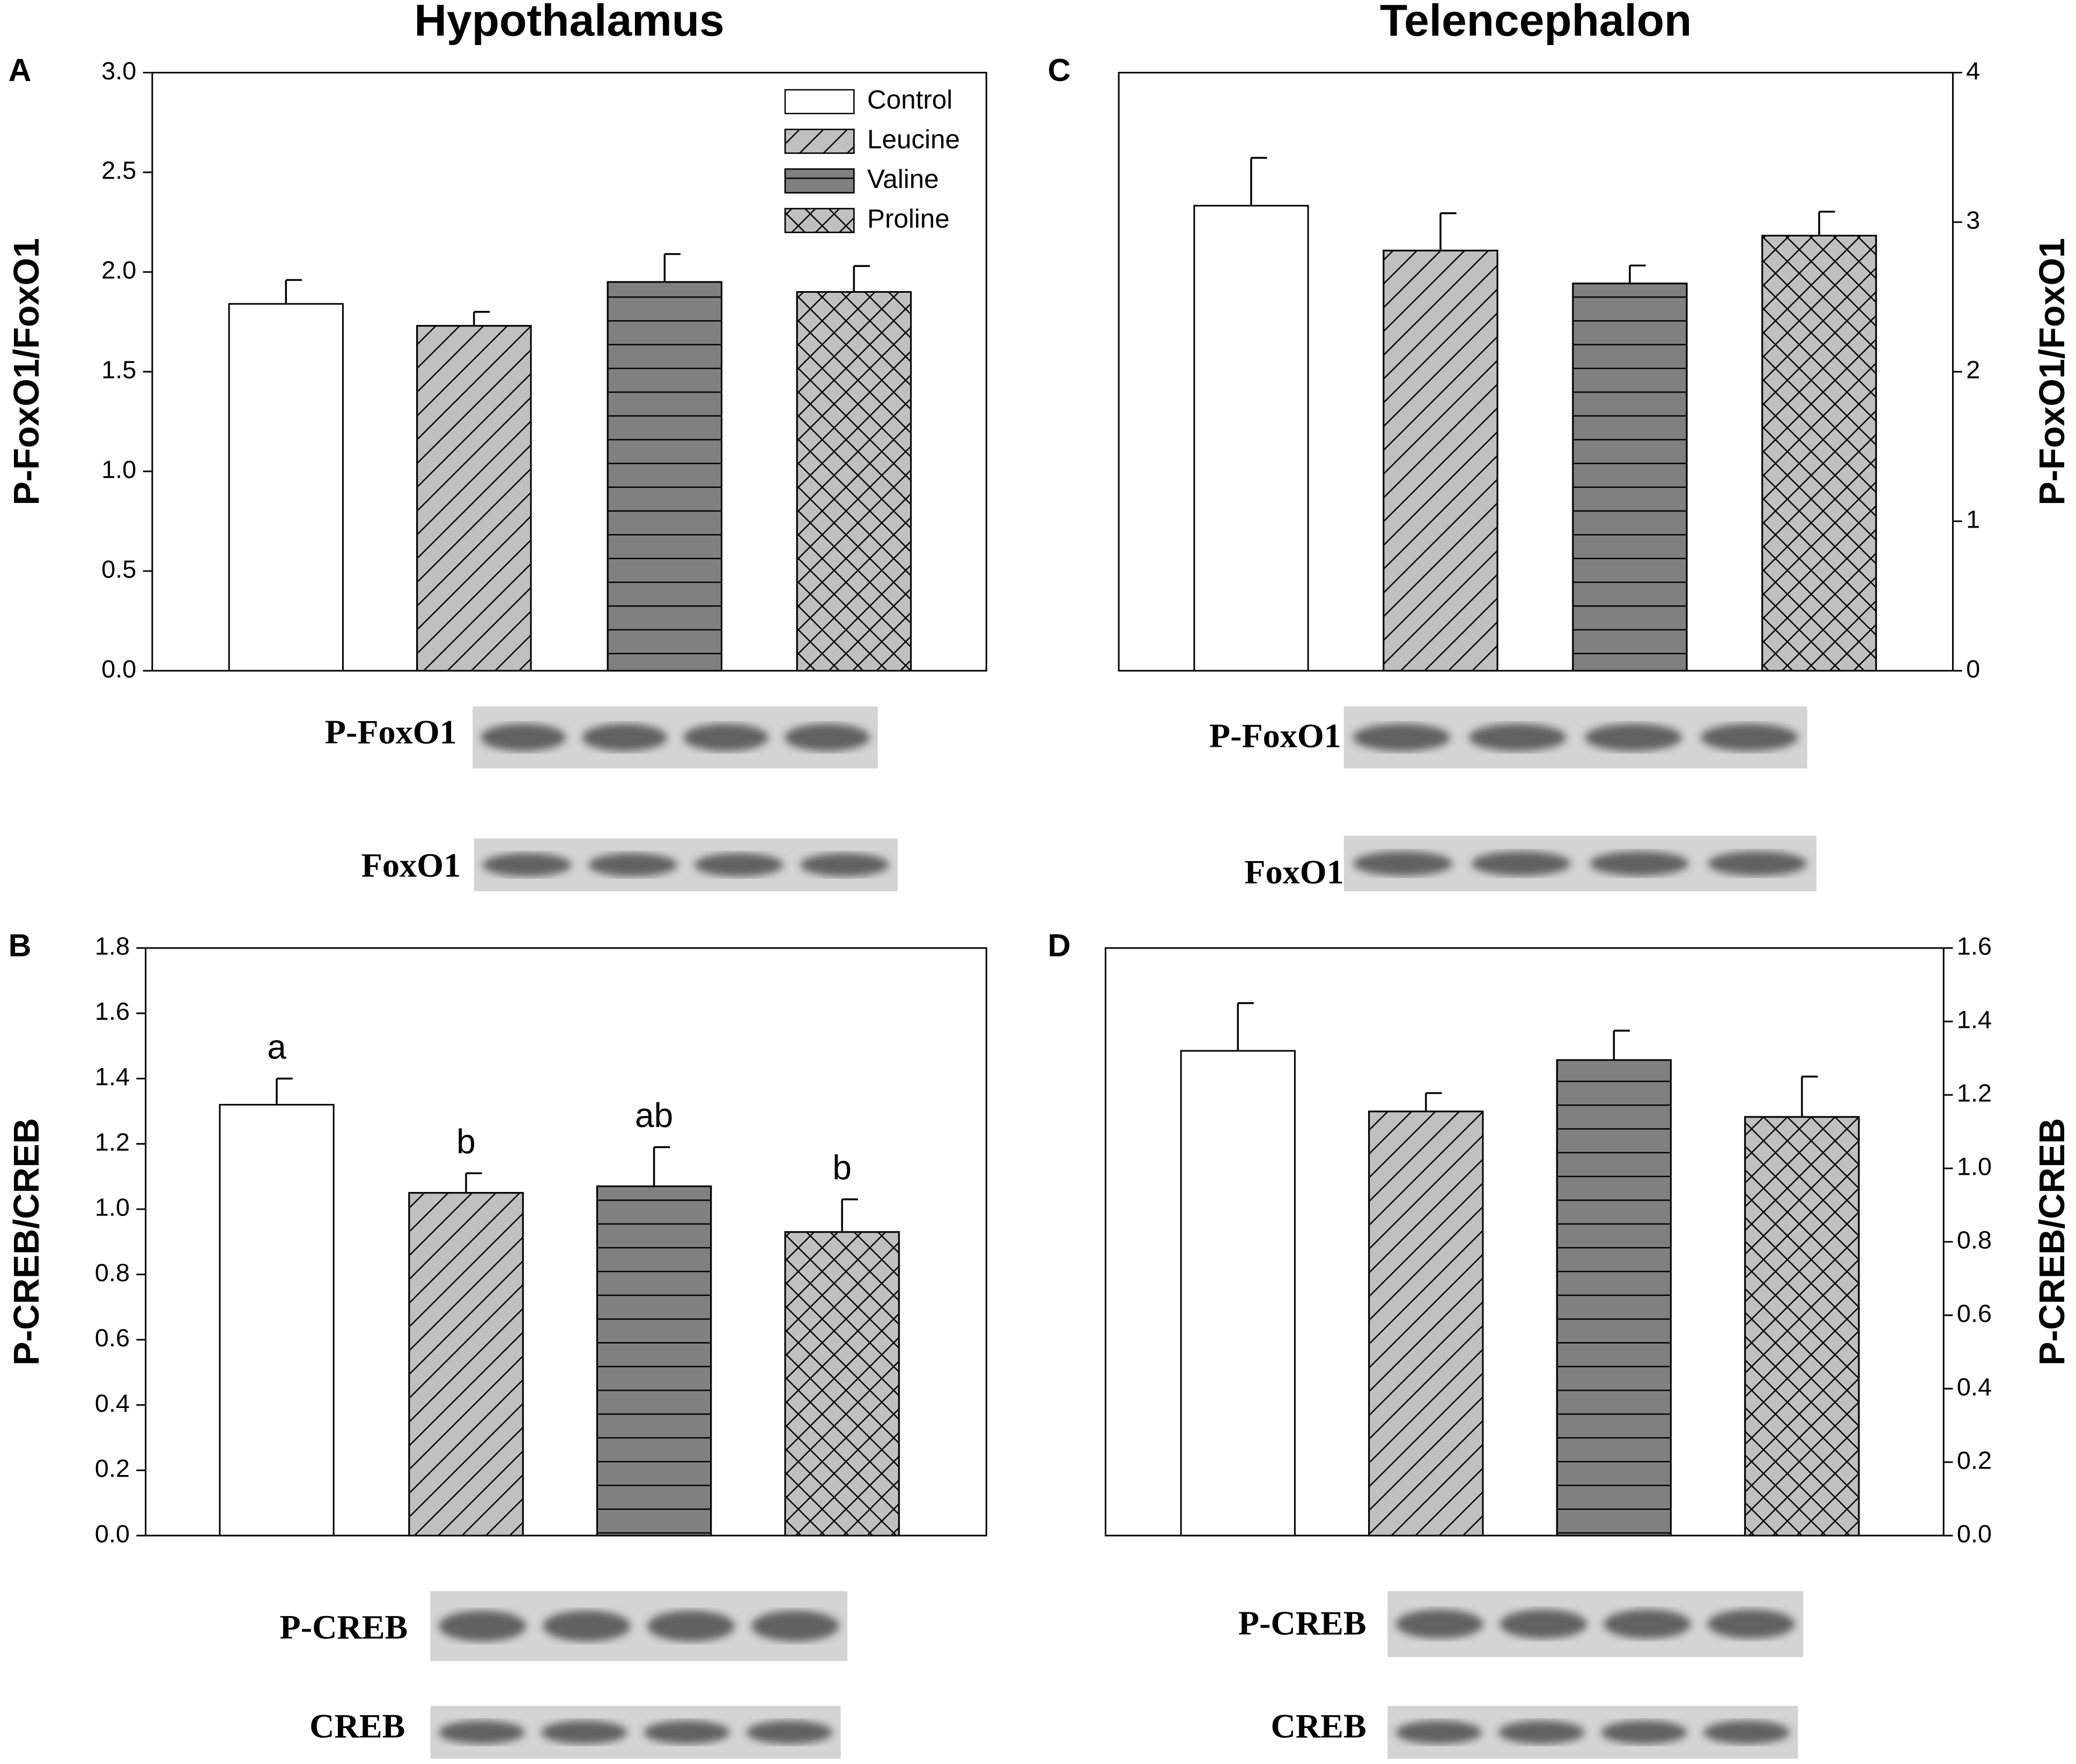  I want to click on significance-letter: a, so click(277, 1046).